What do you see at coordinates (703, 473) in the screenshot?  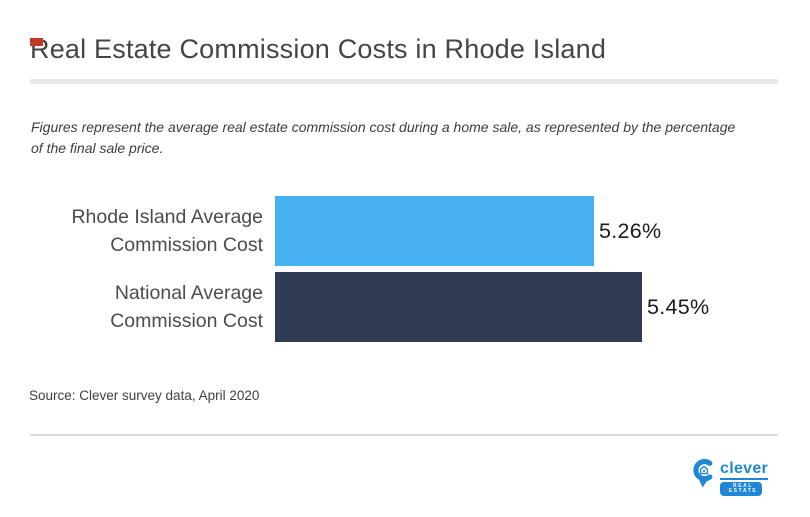 I see `clever-pin-icon` at bounding box center [703, 473].